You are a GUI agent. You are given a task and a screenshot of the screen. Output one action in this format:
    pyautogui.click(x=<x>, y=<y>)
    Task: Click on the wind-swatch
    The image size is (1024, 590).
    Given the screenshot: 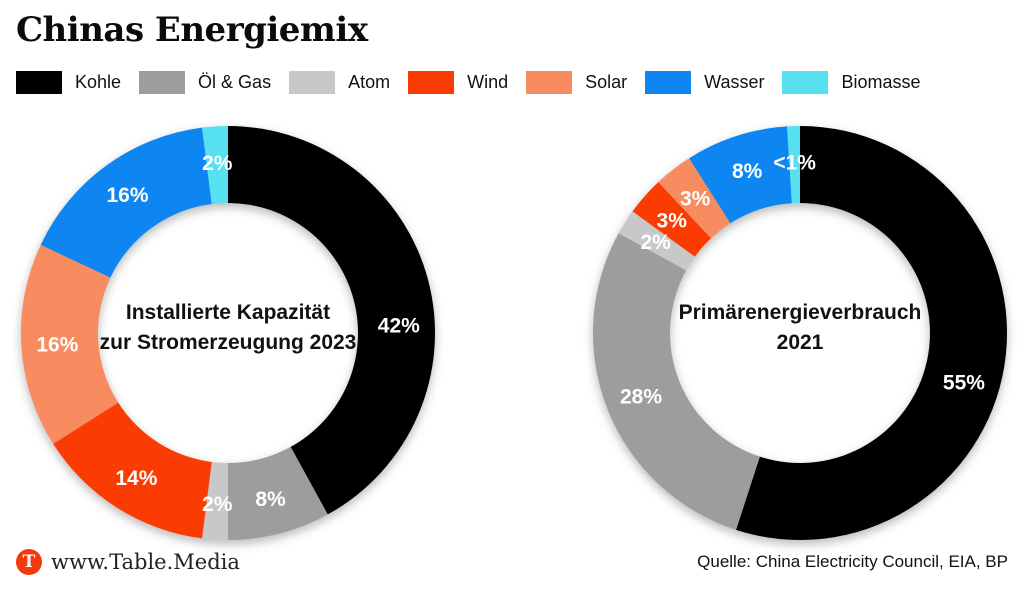 What is the action you would take?
    pyautogui.click(x=431, y=82)
    